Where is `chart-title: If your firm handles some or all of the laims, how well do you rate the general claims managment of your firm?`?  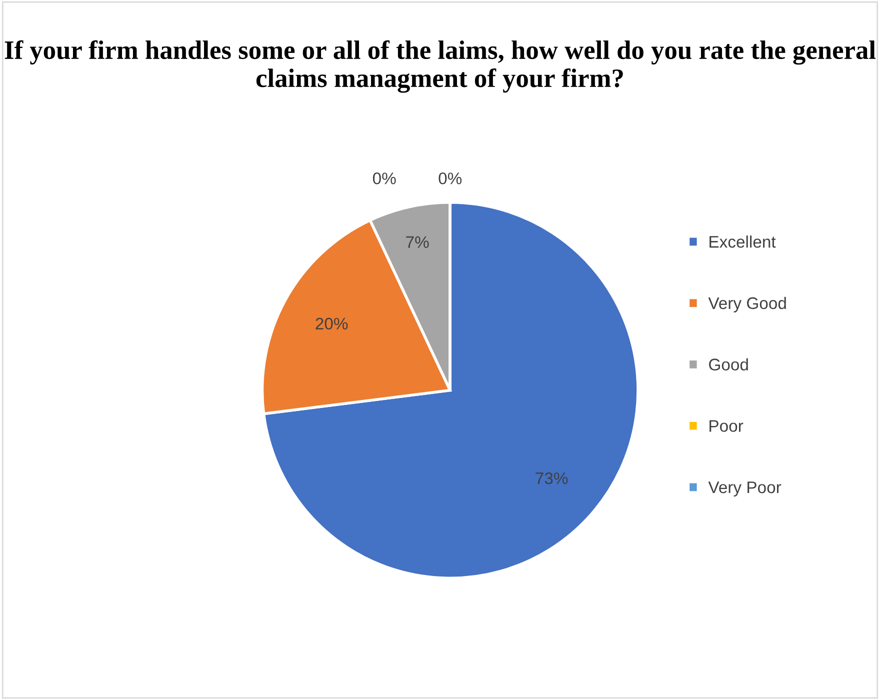
chart-title: If your firm handles some or all of the laims, how well do you rate the general claims managment of your firm? is located at coordinates (440, 66).